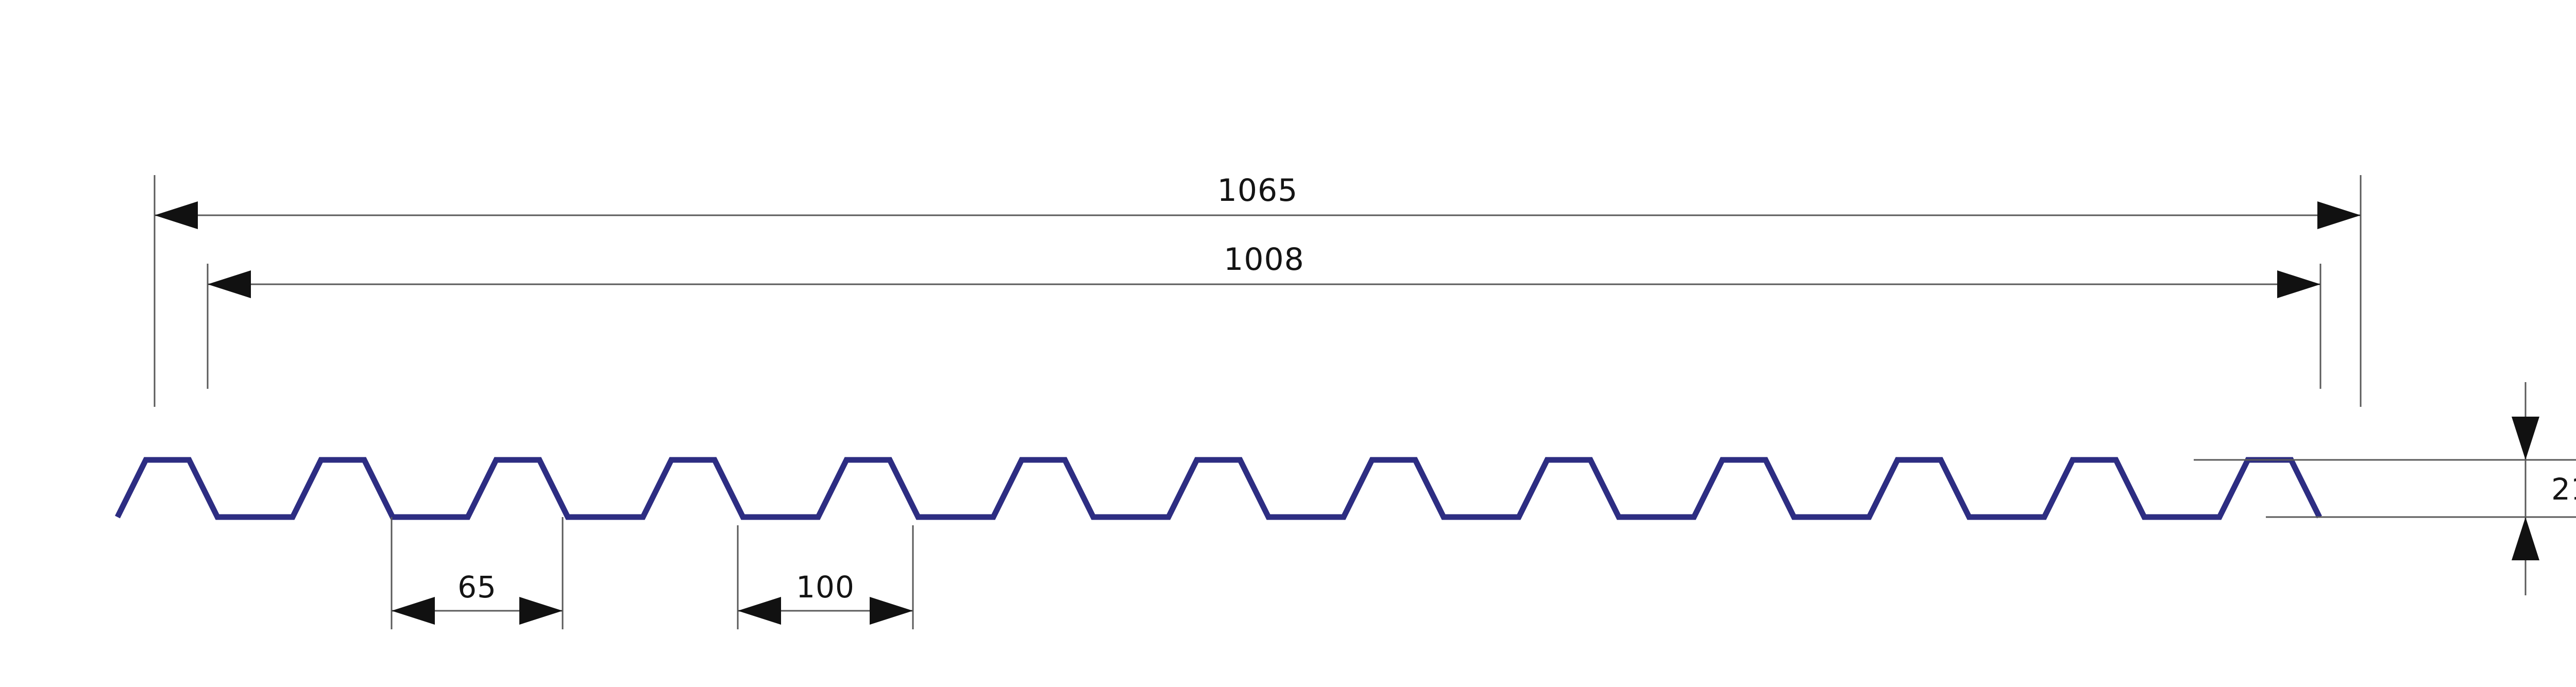  What do you see at coordinates (1257, 191) in the screenshot?
I see `dimension-label-total-width: 1065` at bounding box center [1257, 191].